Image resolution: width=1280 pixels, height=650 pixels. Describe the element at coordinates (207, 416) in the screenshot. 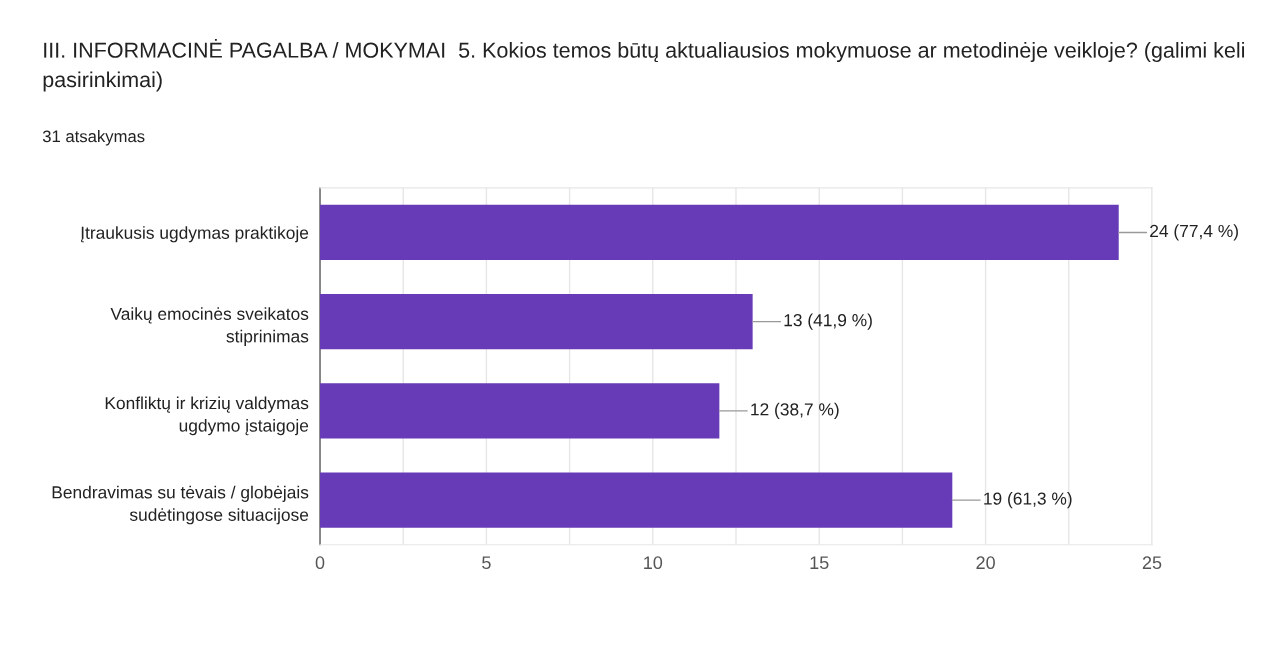

I see `y-tick-label: Konfliktų ir krizių valdymas ugdymo įstaigoje` at that location.